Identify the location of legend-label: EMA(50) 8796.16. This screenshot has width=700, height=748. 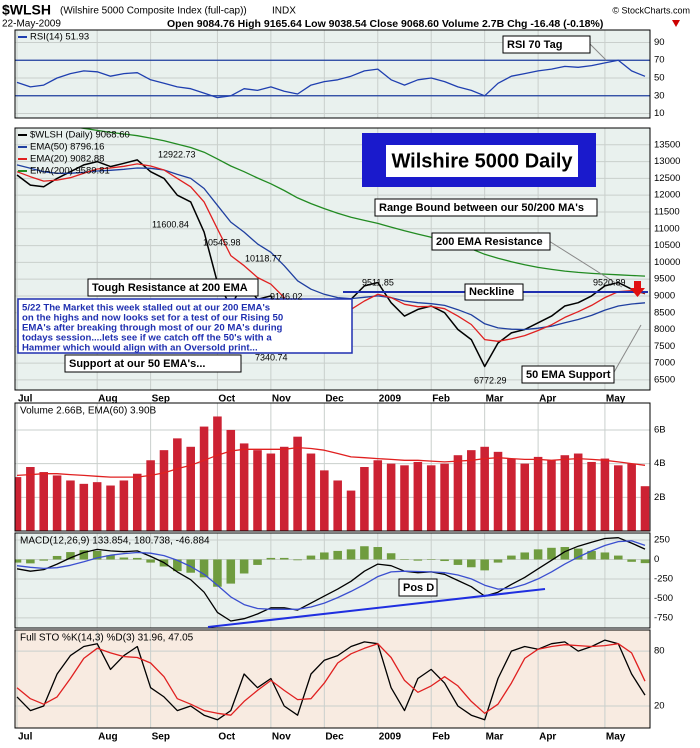
(67, 147).